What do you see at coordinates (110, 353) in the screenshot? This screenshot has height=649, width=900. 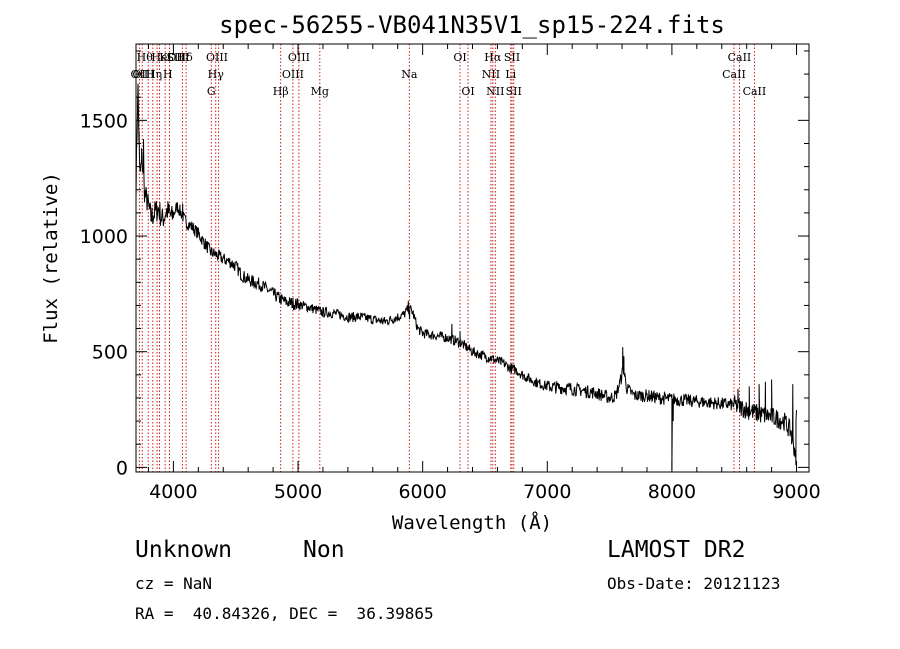 I see `y-tick-label: 500` at bounding box center [110, 353].